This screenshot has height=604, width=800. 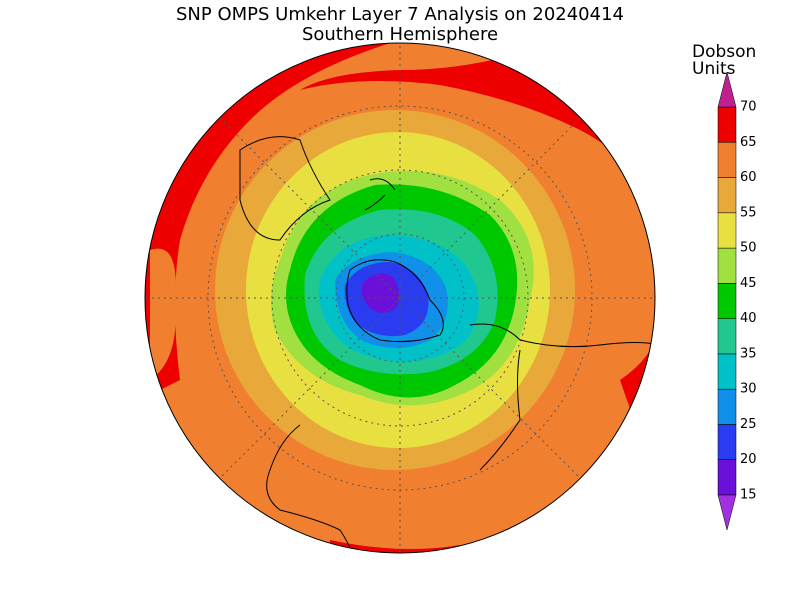 What do you see at coordinates (748, 142) in the screenshot?
I see `colorbar-tick-label: 65` at bounding box center [748, 142].